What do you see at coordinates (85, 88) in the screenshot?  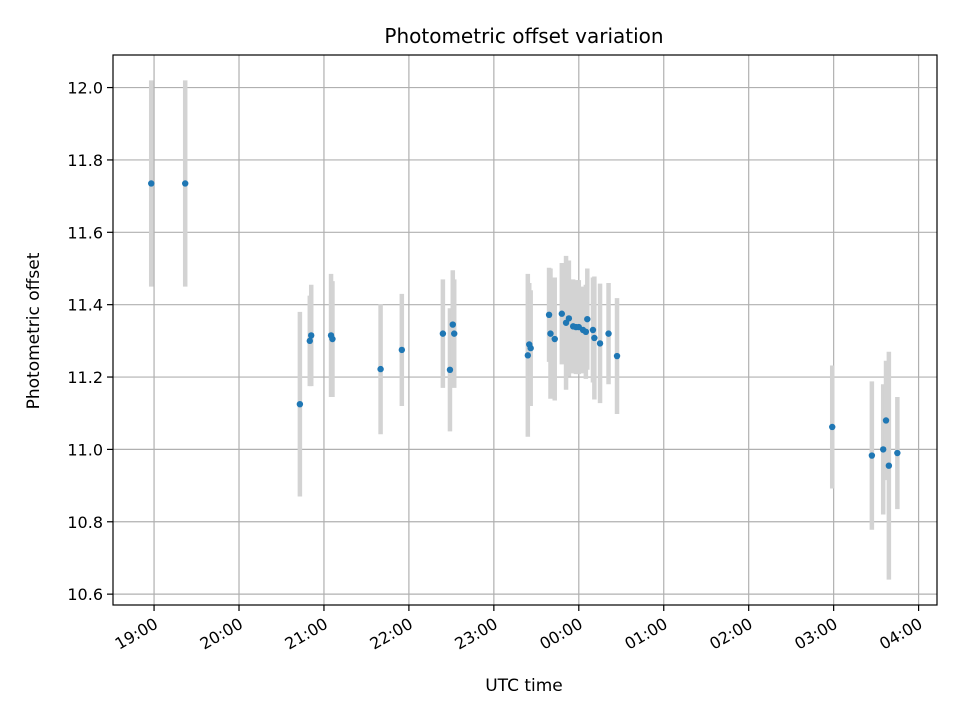 I see `y-tick-label: 12.0` at bounding box center [85, 88].